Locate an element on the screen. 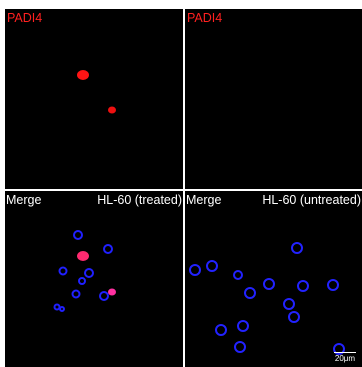  merge-untreated-cells is located at coordinates (267, 298).